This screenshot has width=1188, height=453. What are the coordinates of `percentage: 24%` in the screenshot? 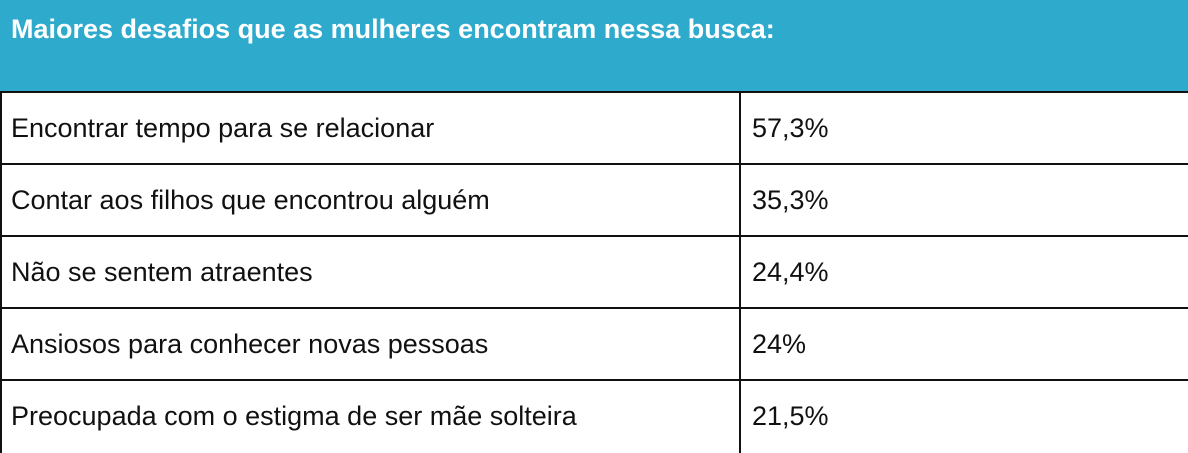 It's located at (779, 344).